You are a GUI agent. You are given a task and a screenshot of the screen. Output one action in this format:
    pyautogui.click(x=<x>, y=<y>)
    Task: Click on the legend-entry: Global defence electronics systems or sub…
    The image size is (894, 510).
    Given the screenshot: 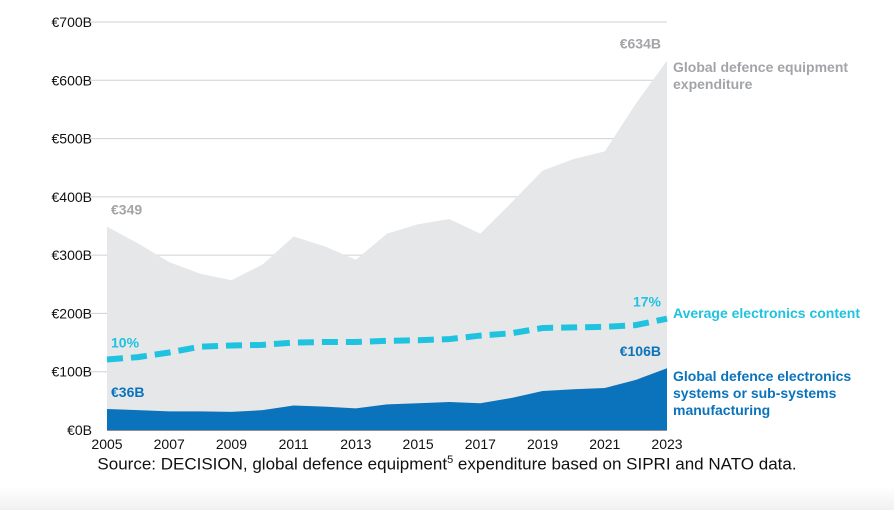 What is the action you would take?
    pyautogui.click(x=762, y=393)
    